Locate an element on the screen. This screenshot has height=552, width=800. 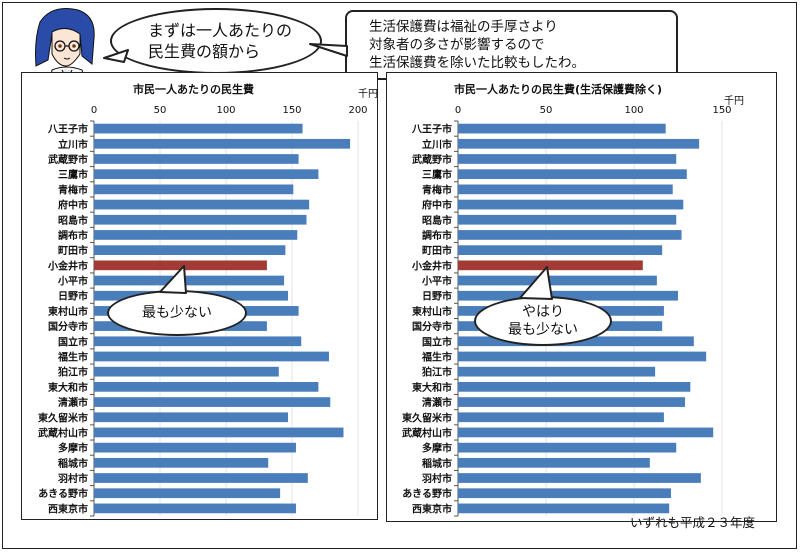
right-category-label-3: 三鷹市 is located at coordinates (437, 174).